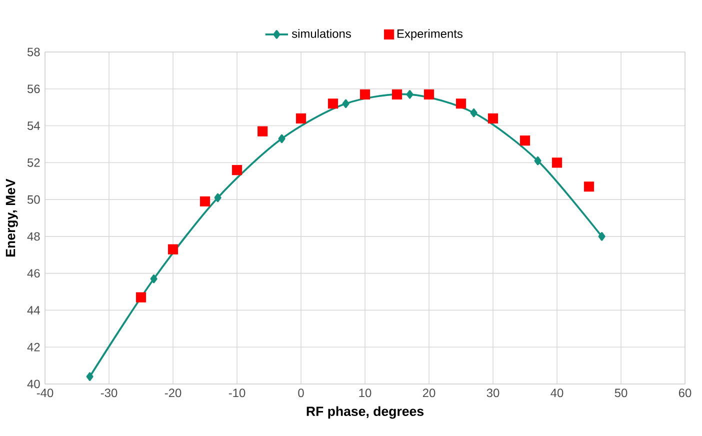  I want to click on y-axis-title: Energy, MeV, so click(12, 217).